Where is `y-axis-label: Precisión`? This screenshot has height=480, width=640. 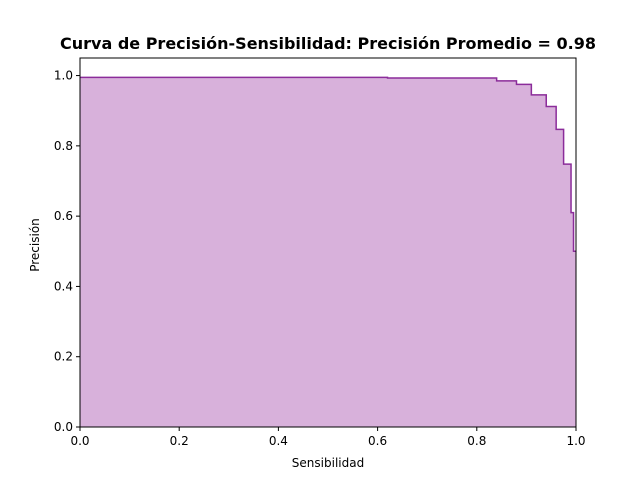 y-axis-label: Precisión is located at coordinates (35, 245).